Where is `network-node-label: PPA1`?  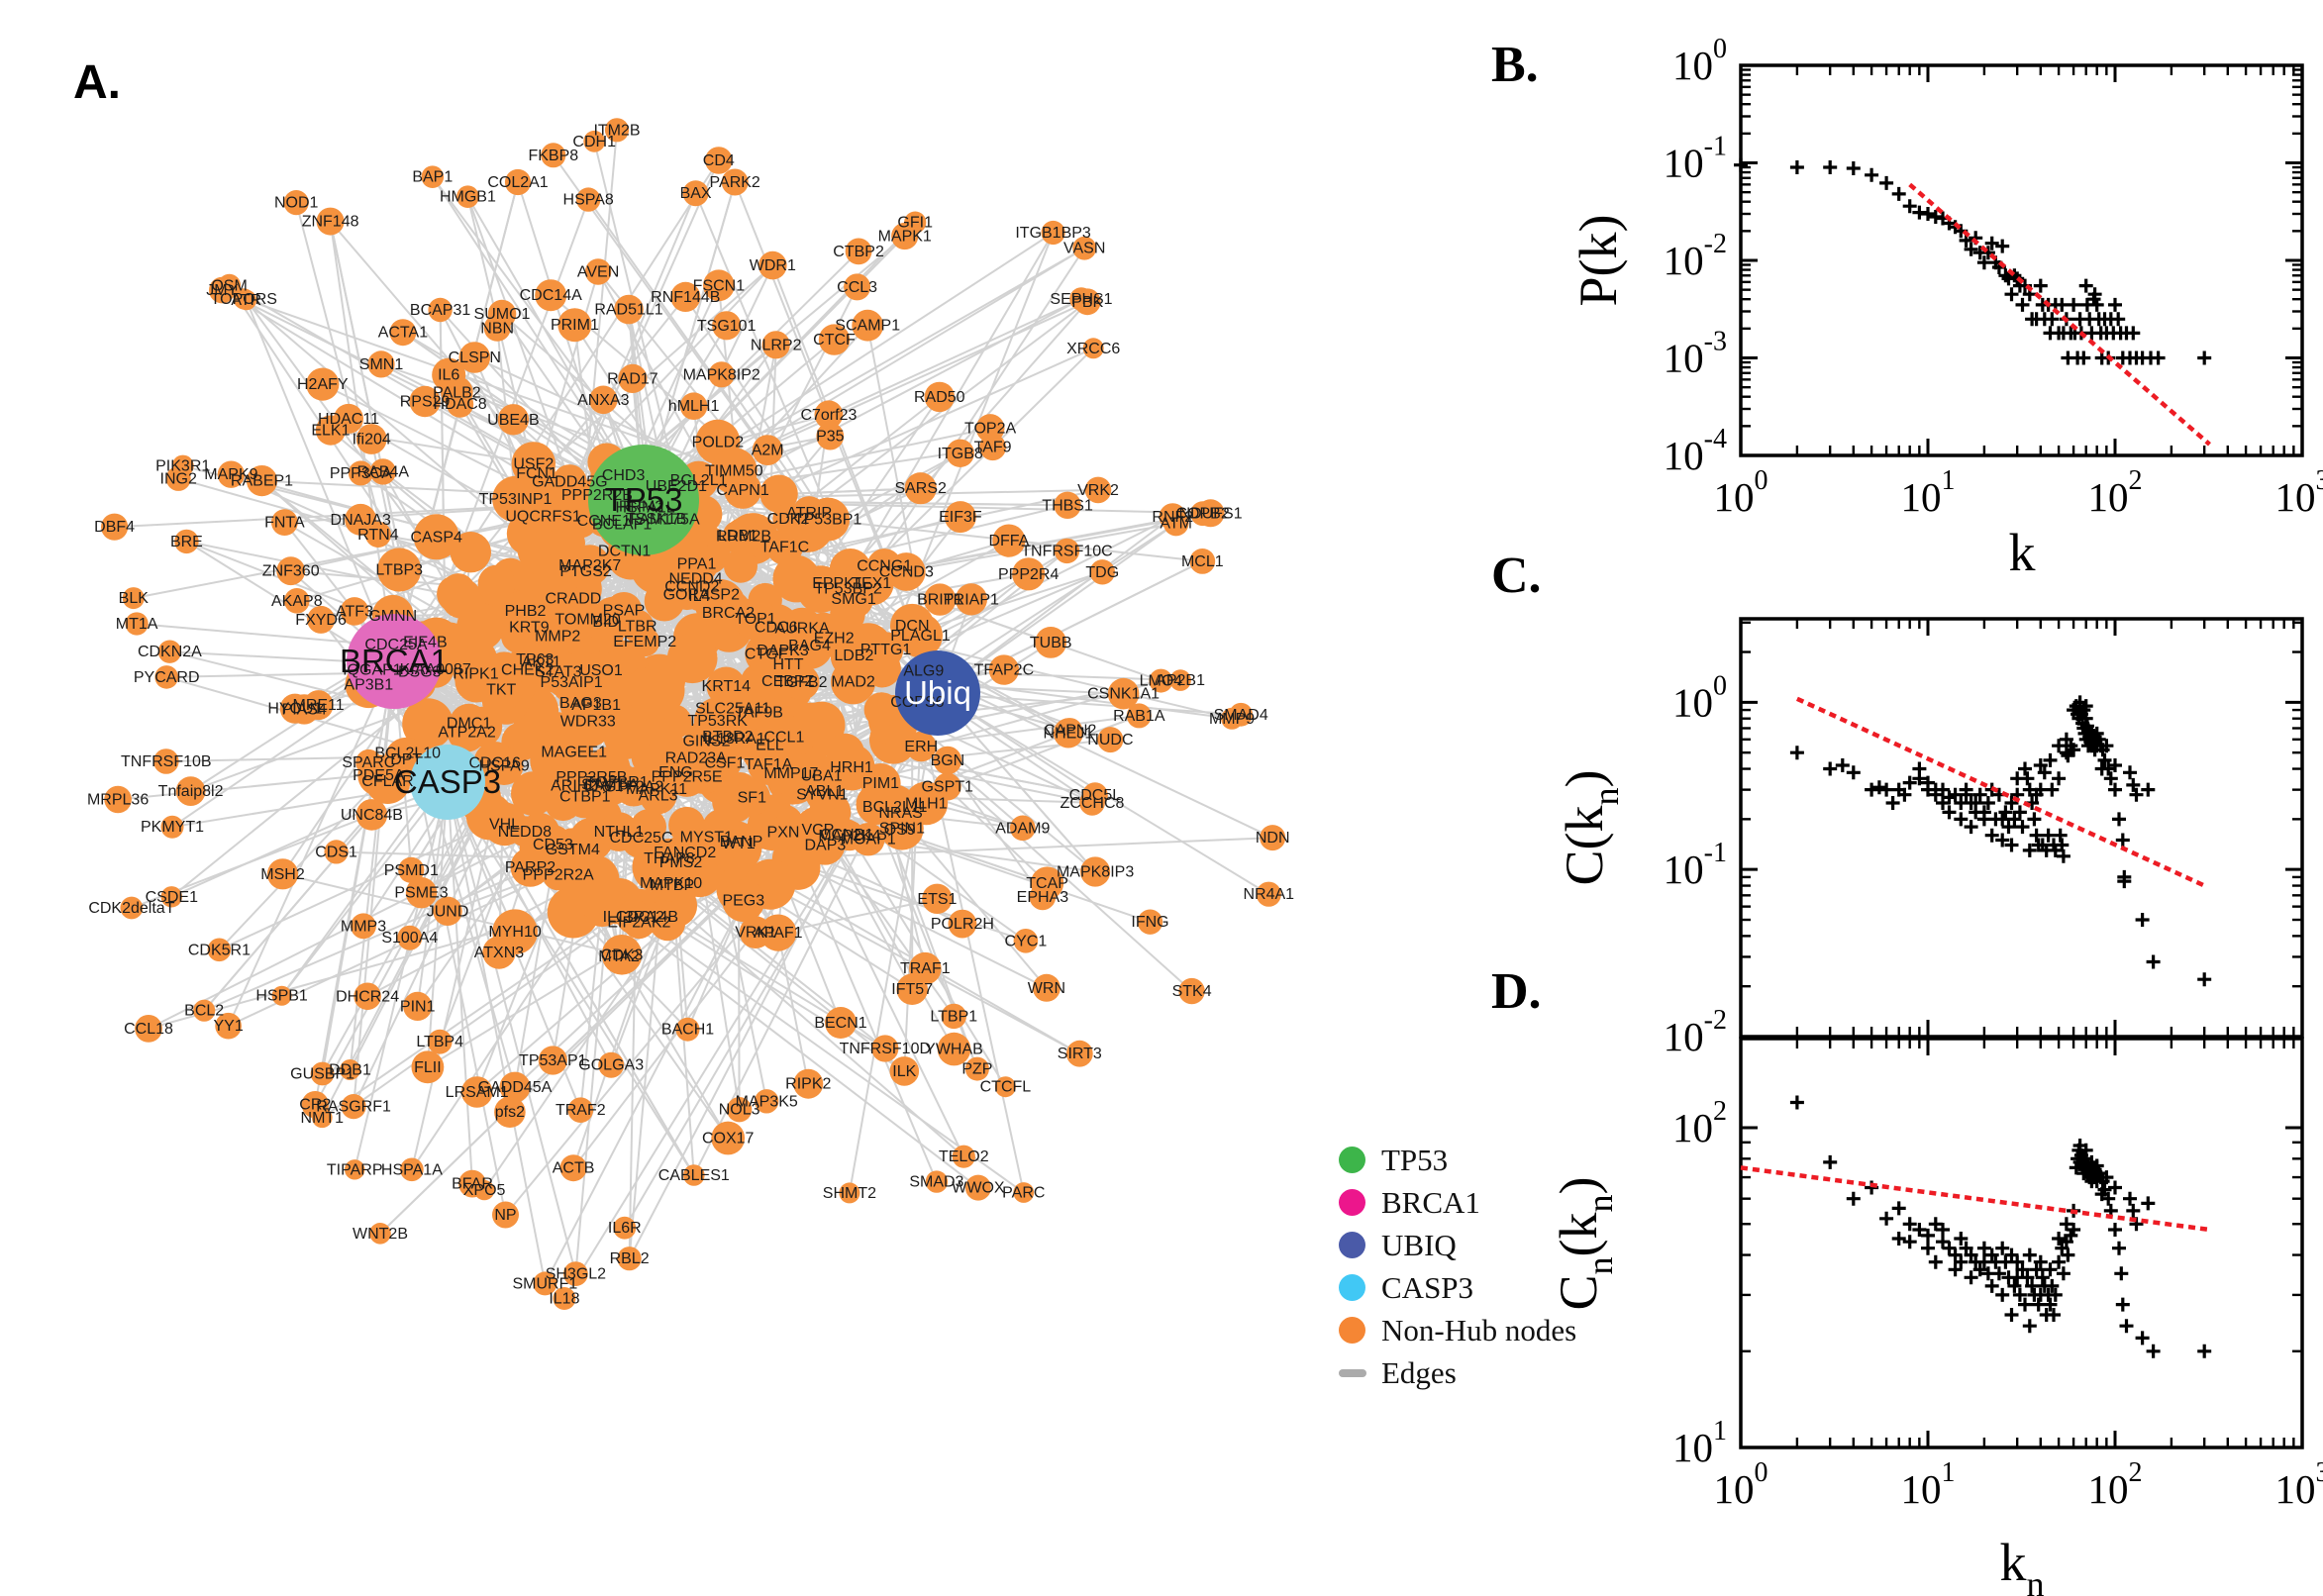 network-node-label: PPA1 is located at coordinates (697, 564).